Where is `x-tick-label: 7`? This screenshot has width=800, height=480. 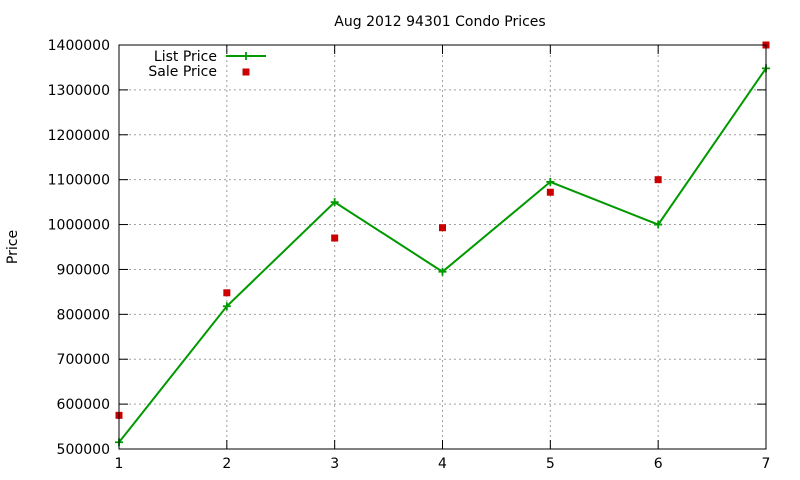
x-tick-label: 7 is located at coordinates (766, 464).